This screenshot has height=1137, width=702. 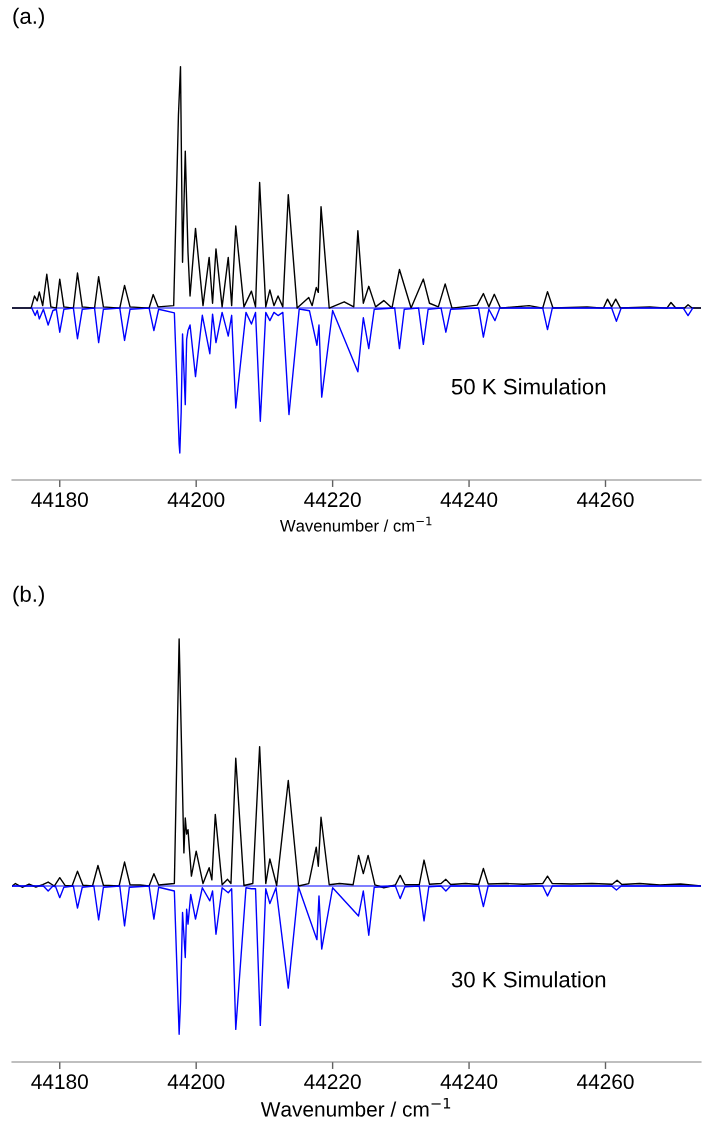 What do you see at coordinates (528, 386) in the screenshot?
I see `annotation: 50 K Simulation` at bounding box center [528, 386].